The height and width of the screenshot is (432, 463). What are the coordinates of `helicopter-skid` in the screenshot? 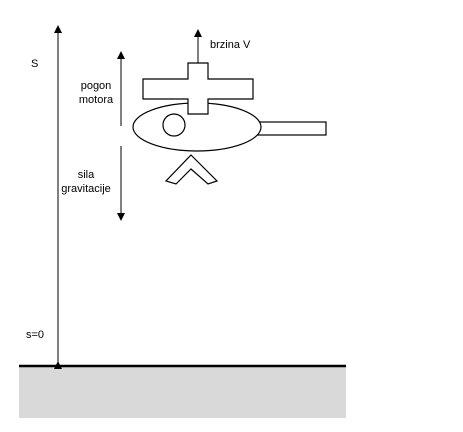 It's located at (191, 169).